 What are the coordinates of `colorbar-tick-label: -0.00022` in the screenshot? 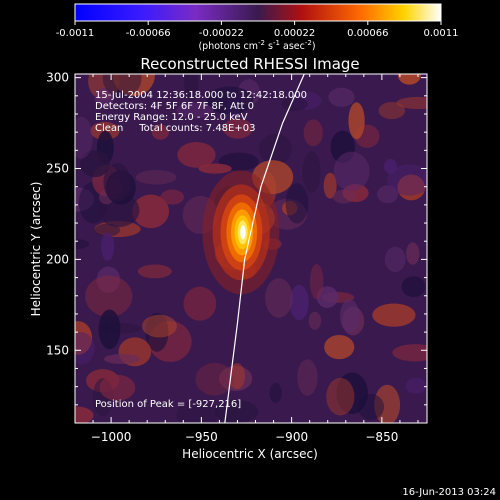 It's located at (221, 33).